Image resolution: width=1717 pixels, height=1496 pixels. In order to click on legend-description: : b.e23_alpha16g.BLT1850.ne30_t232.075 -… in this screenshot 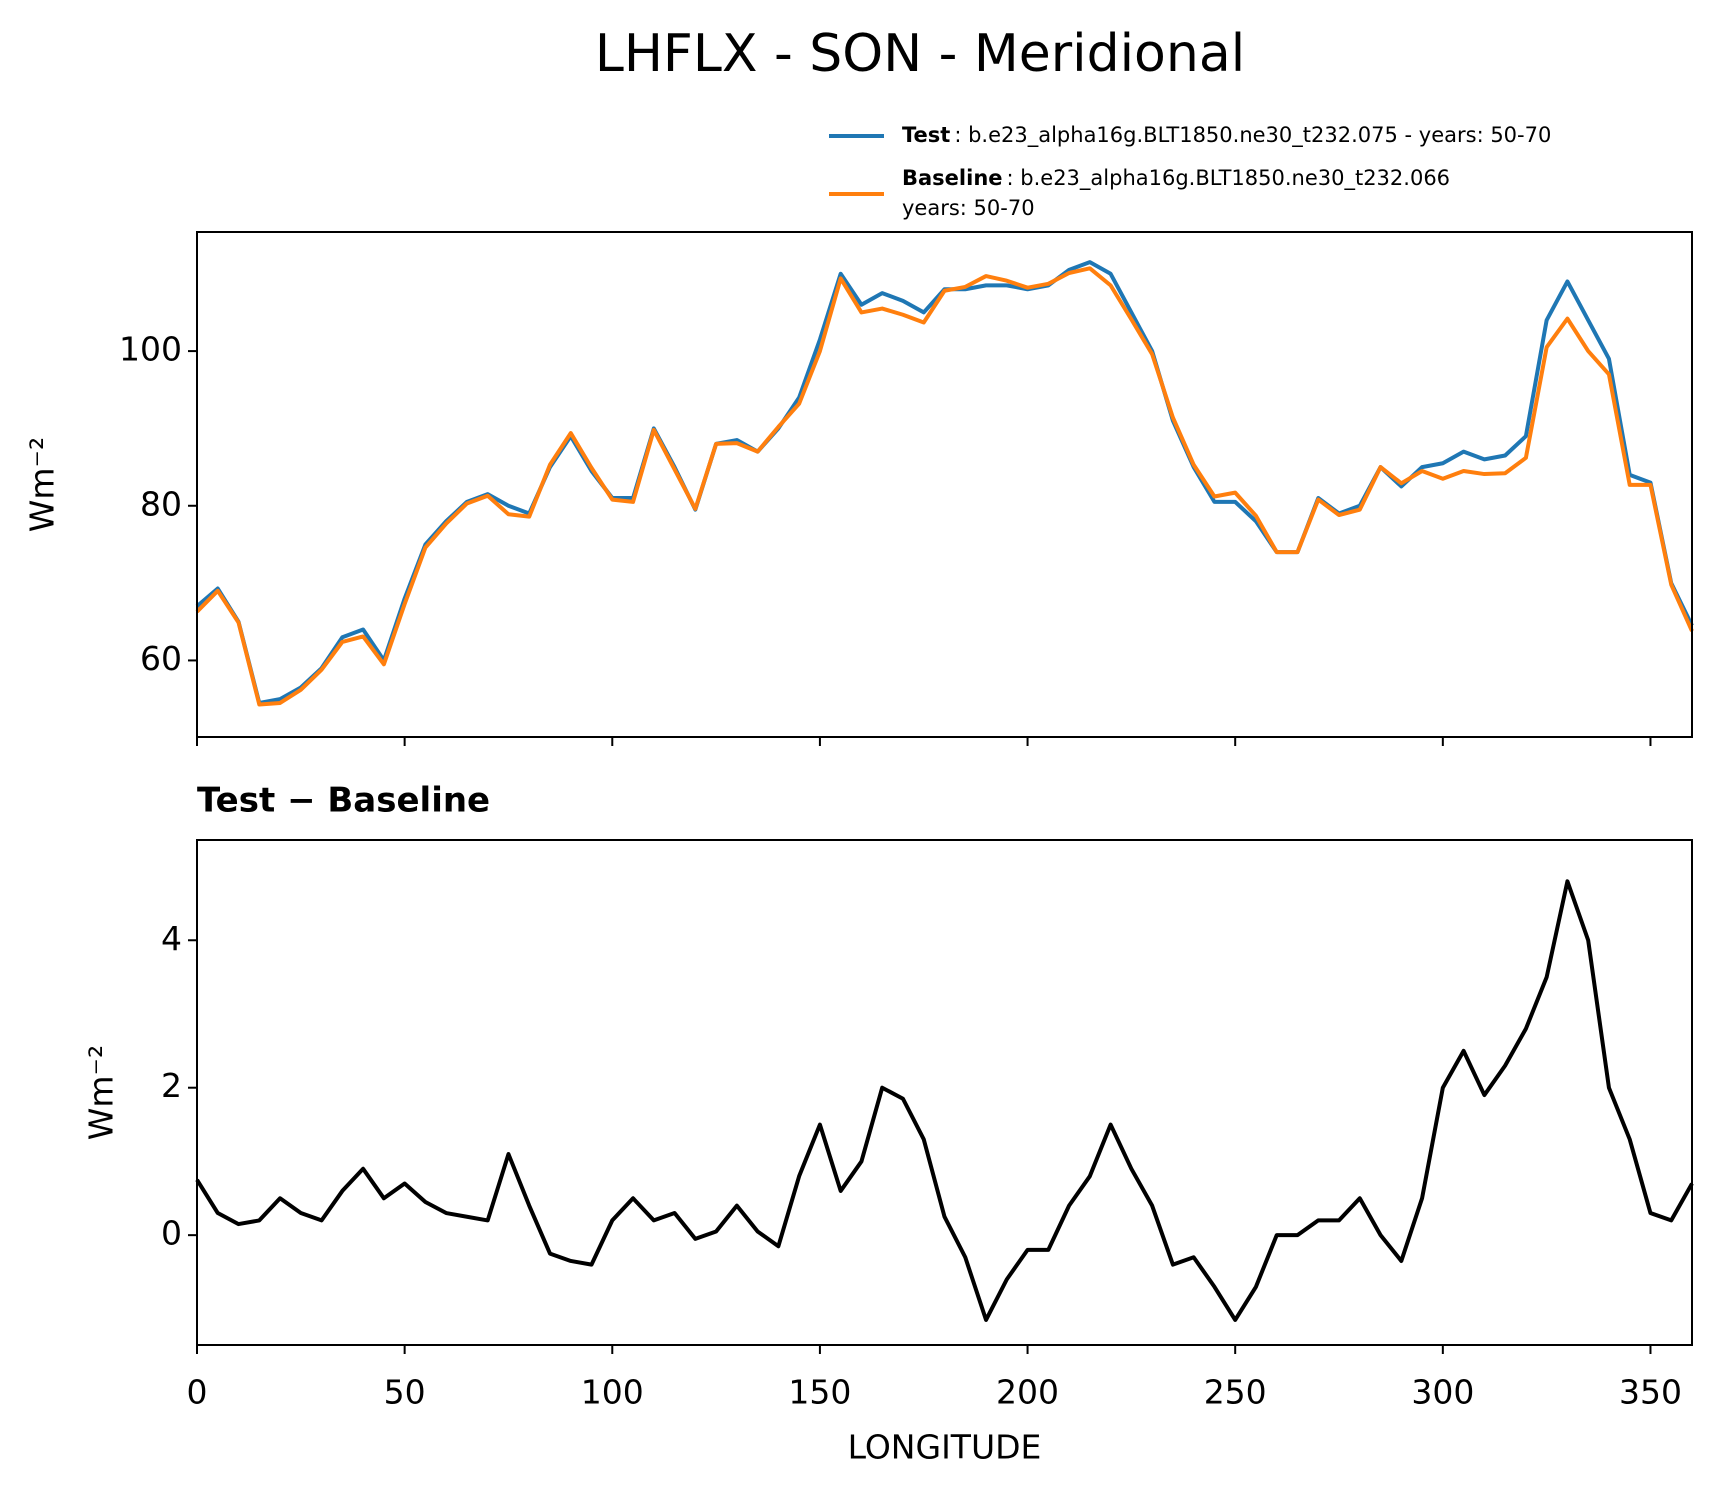, I will do `click(1252, 135)`.